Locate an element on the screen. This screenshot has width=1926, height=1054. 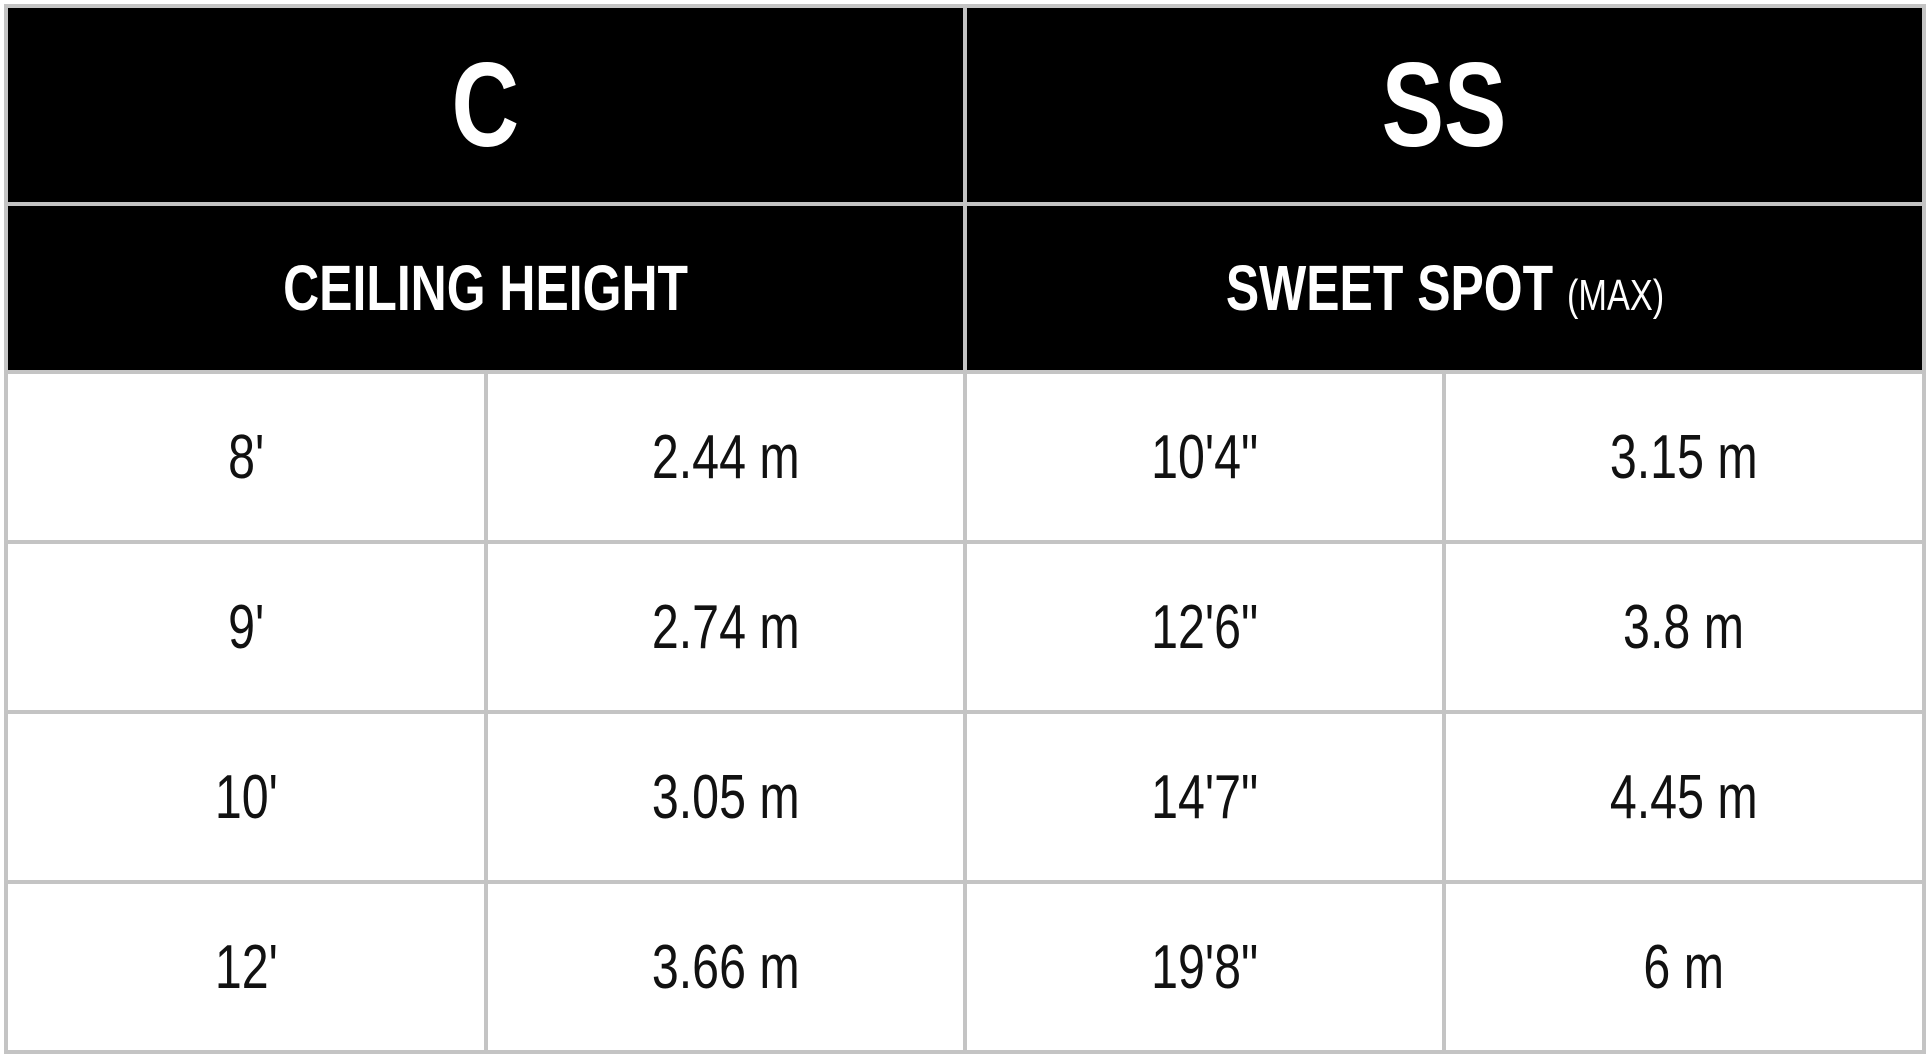
header-ss-text: SS is located at coordinates (1444, 105).